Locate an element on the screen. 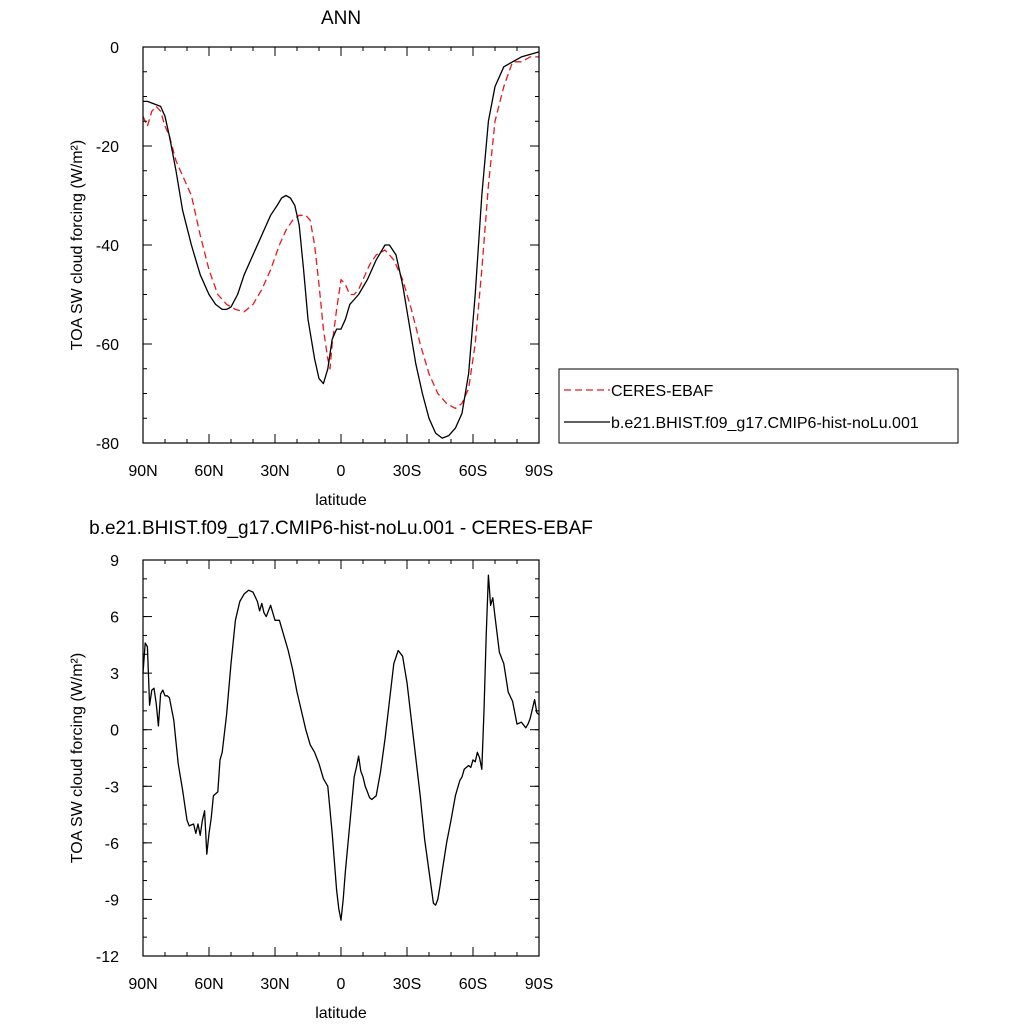  top-chart-title: ANN is located at coordinates (341, 18).